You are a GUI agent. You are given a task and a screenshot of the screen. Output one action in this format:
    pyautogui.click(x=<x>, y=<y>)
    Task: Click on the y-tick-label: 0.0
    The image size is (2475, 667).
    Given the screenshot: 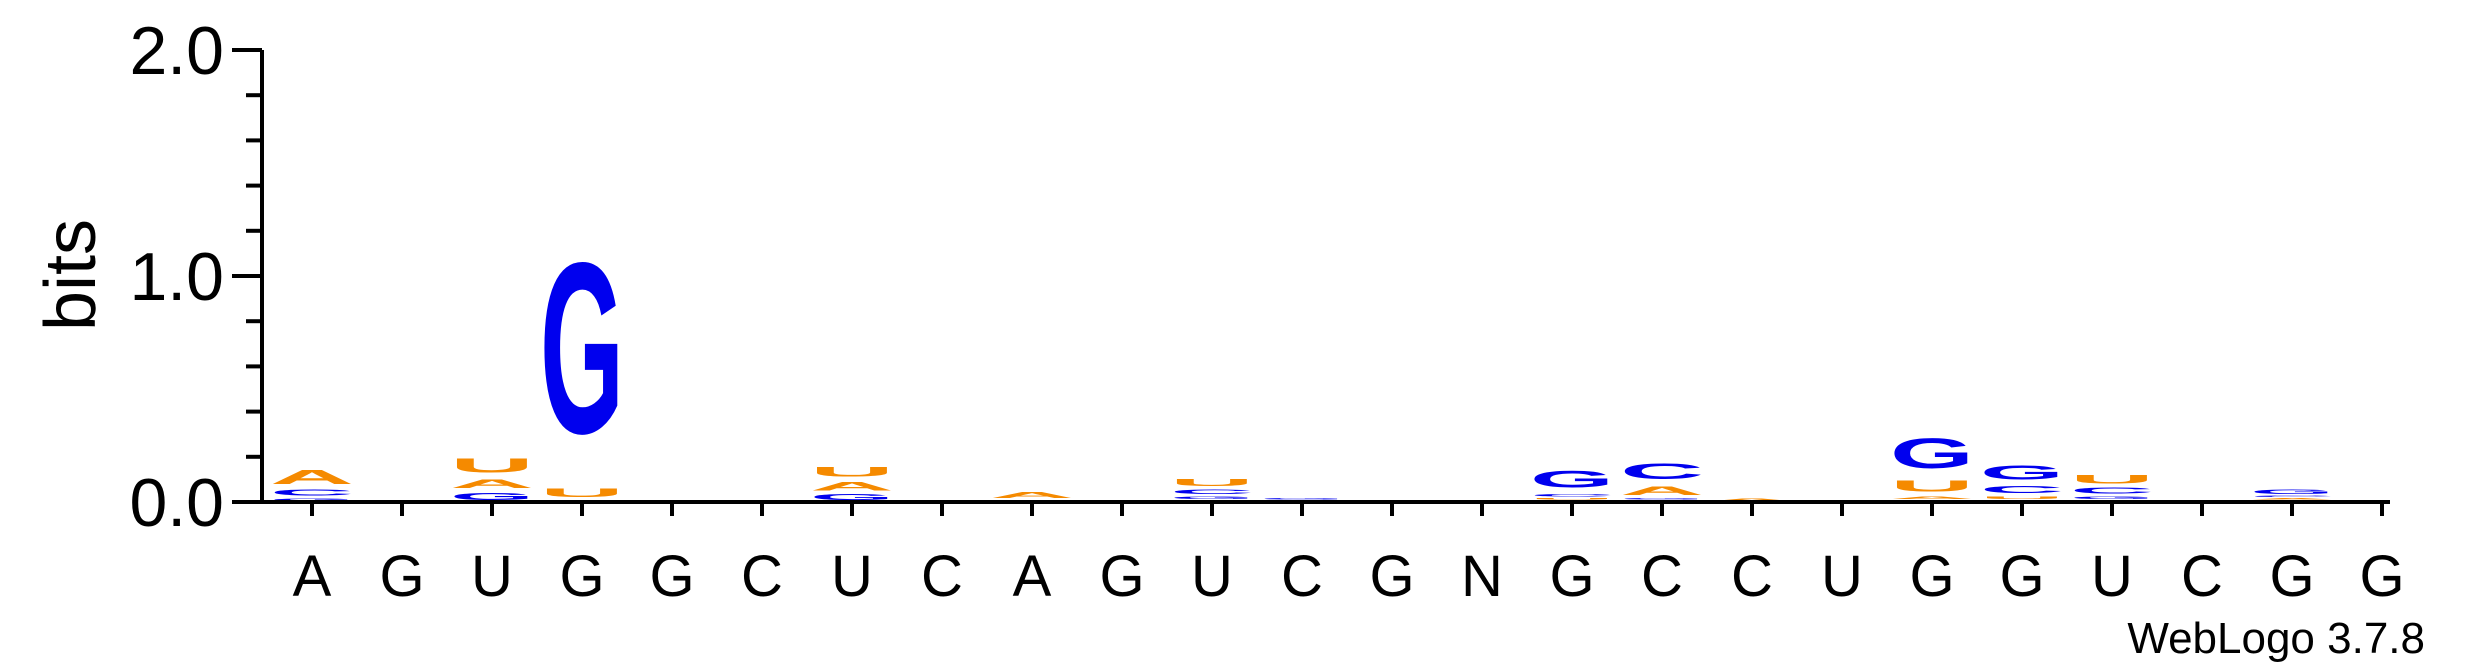 What is the action you would take?
    pyautogui.click(x=176, y=503)
    